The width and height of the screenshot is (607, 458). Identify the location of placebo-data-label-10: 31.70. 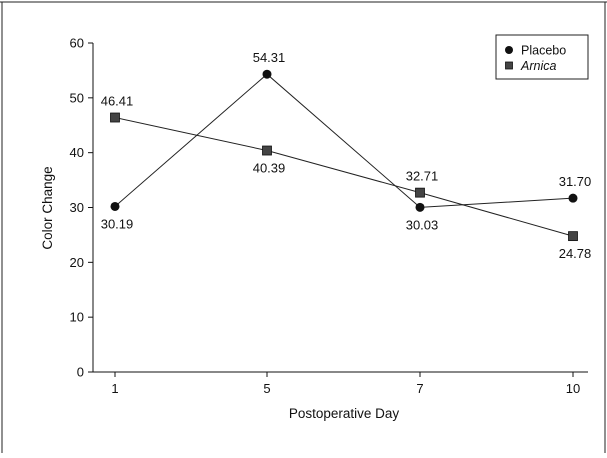
(575, 181).